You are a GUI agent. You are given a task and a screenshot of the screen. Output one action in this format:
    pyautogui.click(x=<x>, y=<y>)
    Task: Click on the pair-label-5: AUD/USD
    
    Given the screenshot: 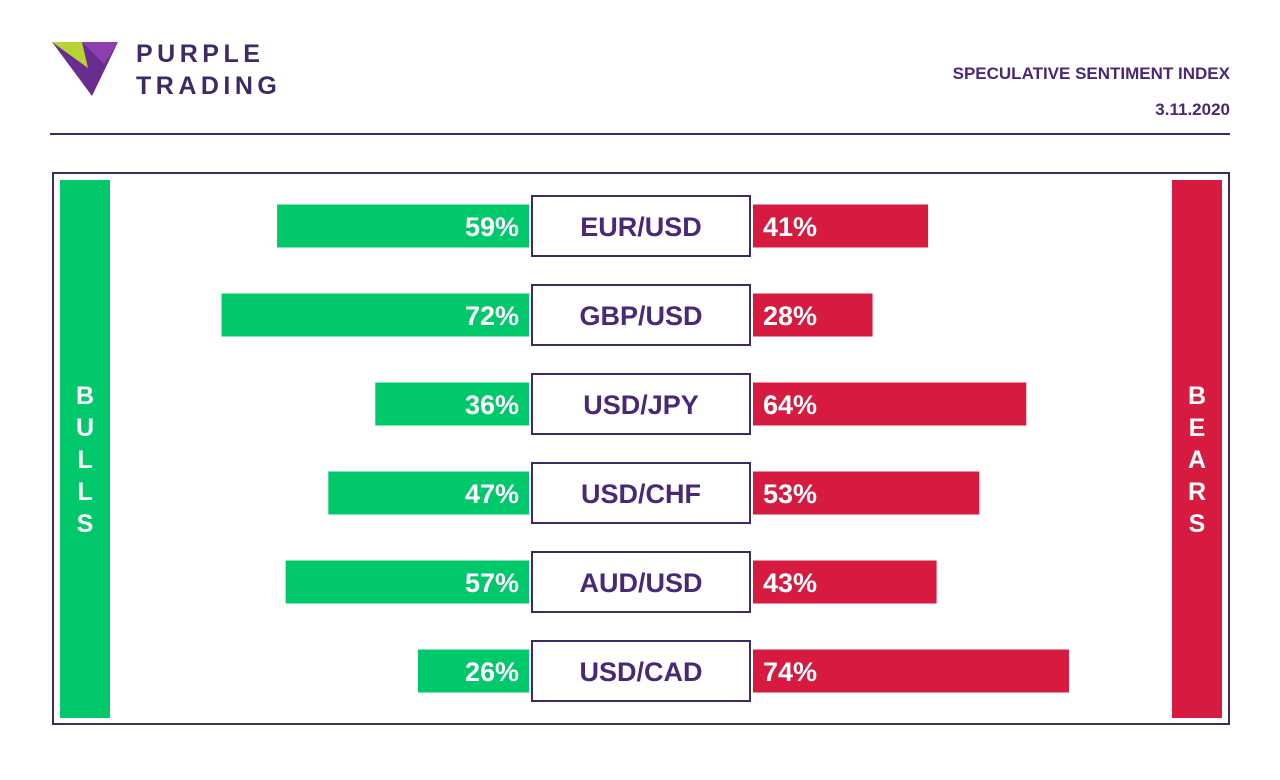 What is the action you would take?
    pyautogui.click(x=640, y=583)
    